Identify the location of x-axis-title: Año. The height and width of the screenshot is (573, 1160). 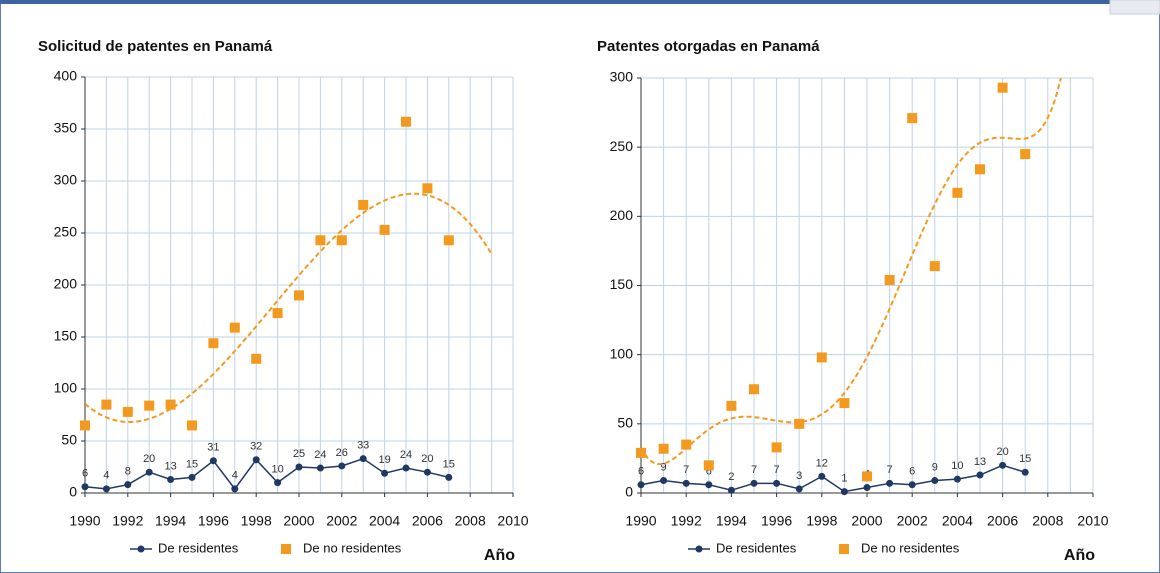
(1079, 555).